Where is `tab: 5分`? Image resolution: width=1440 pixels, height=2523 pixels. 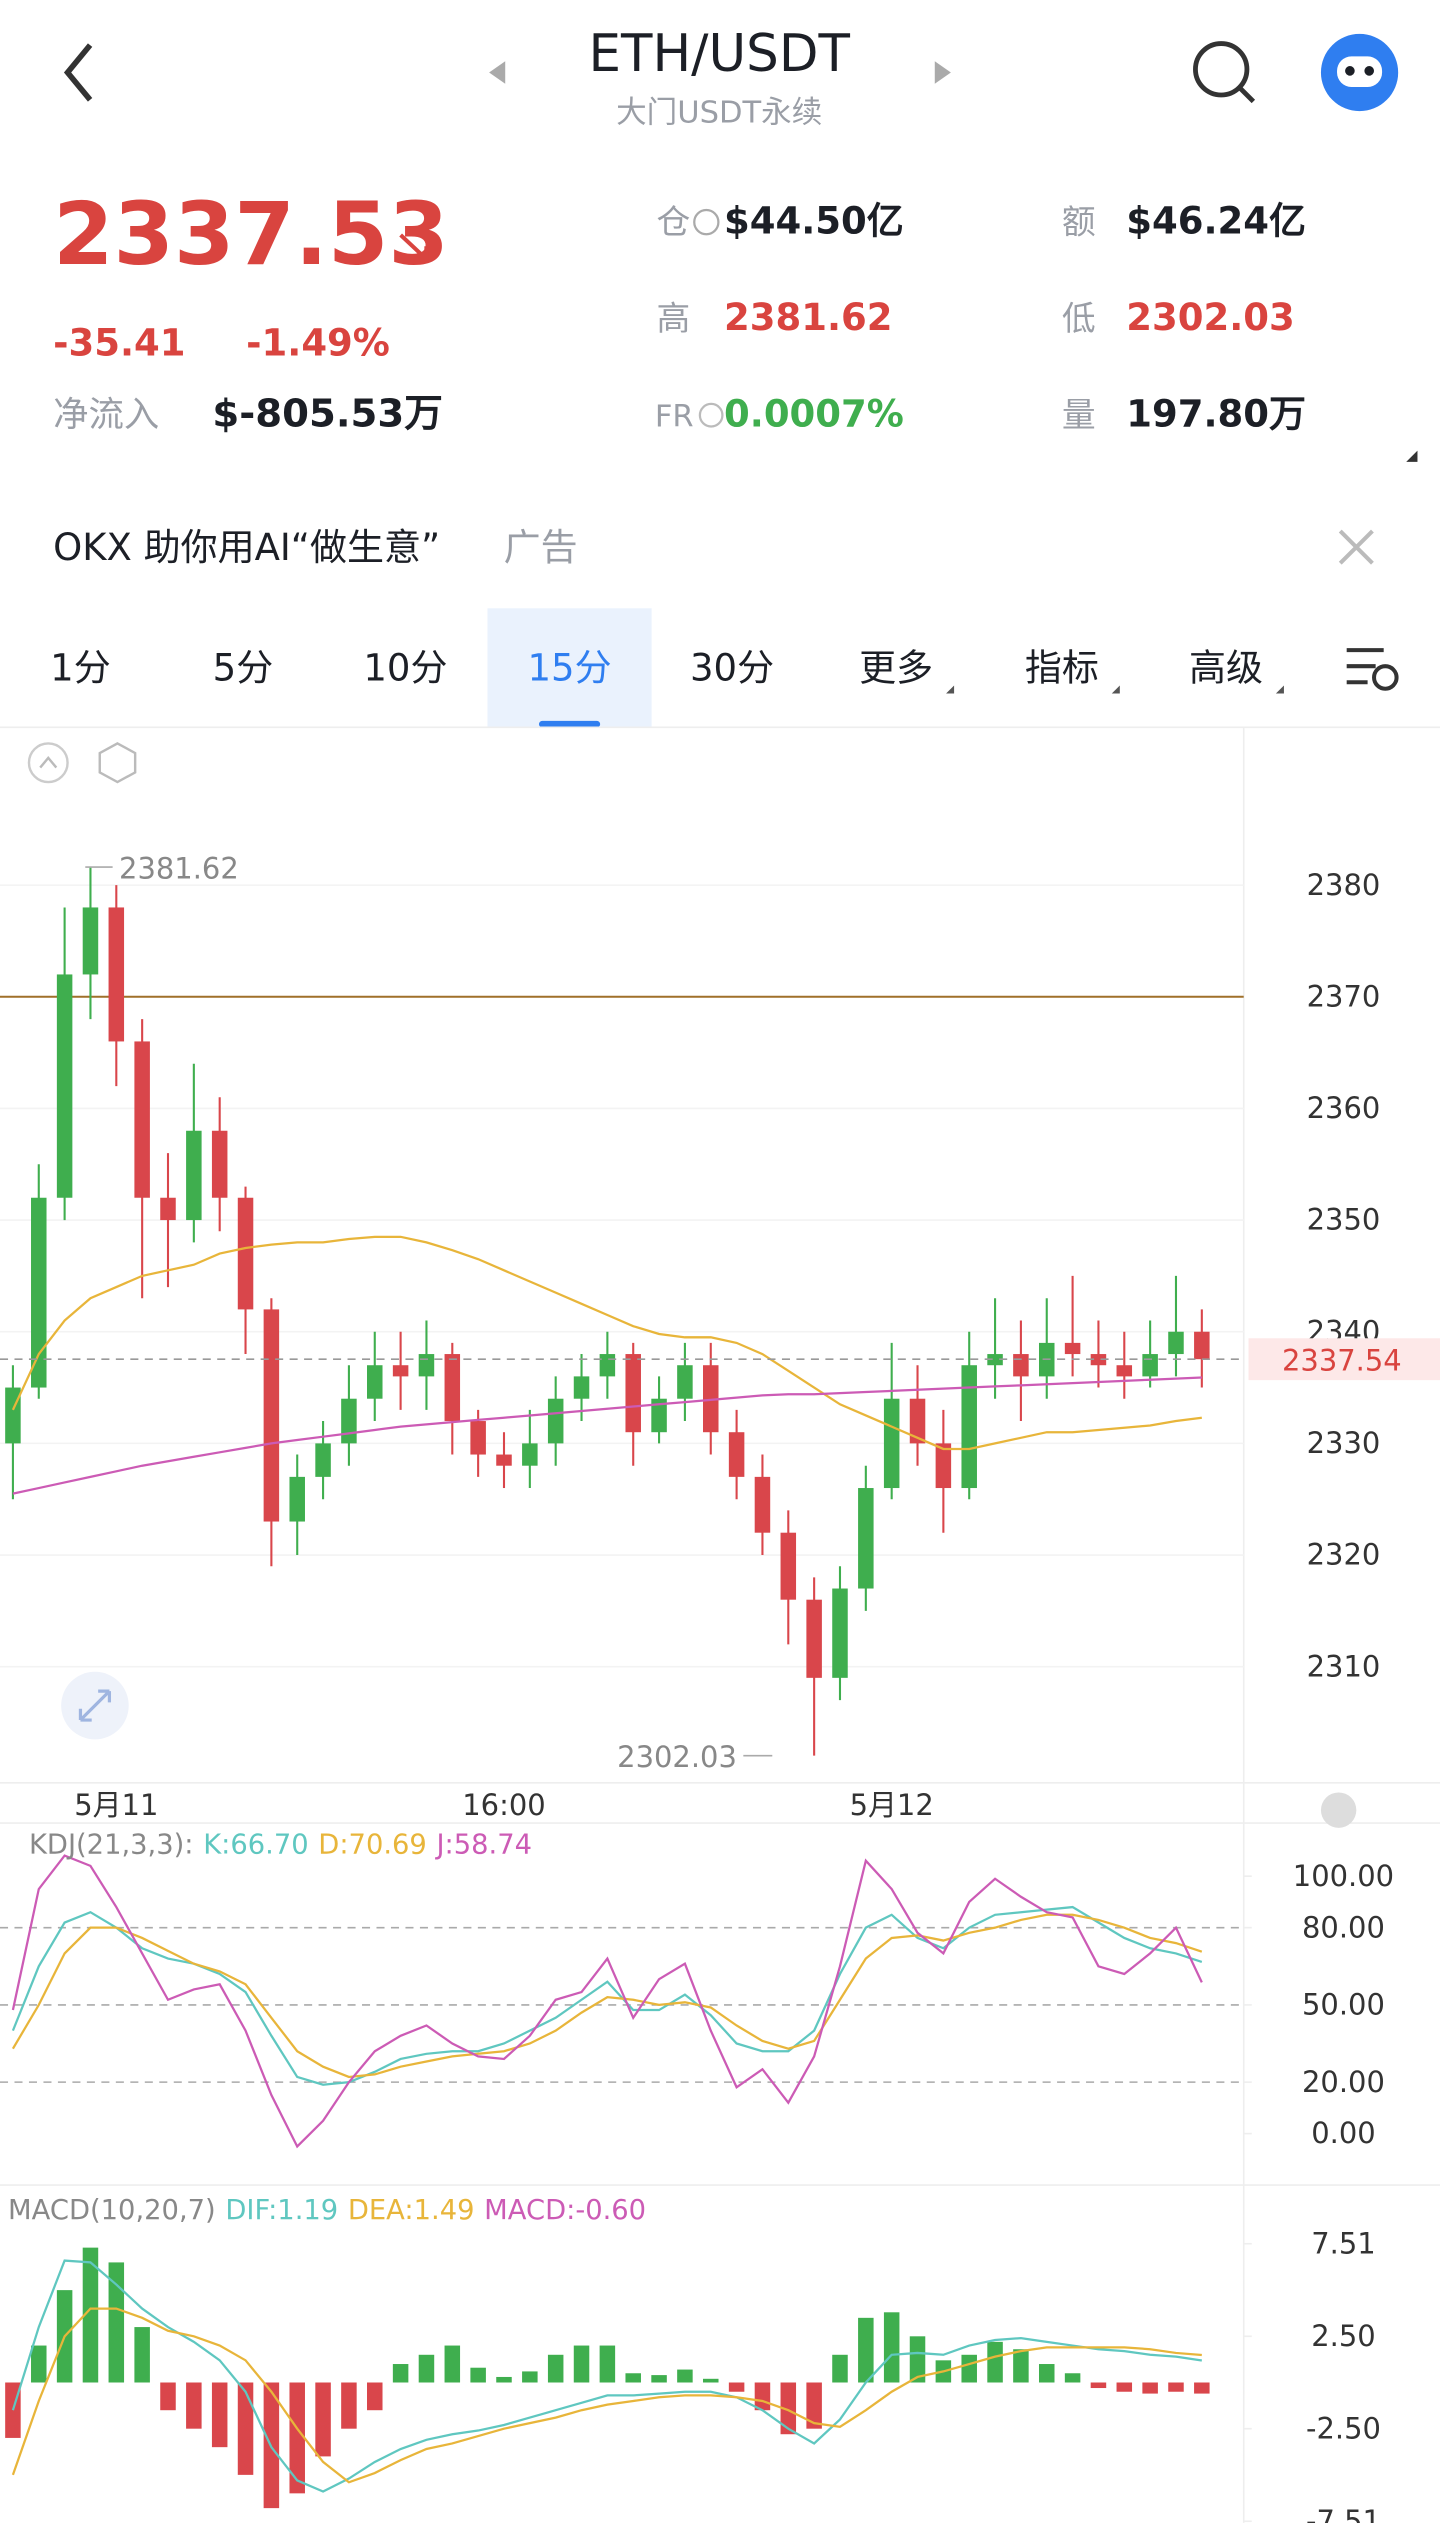
tab: 5分 is located at coordinates (243, 668).